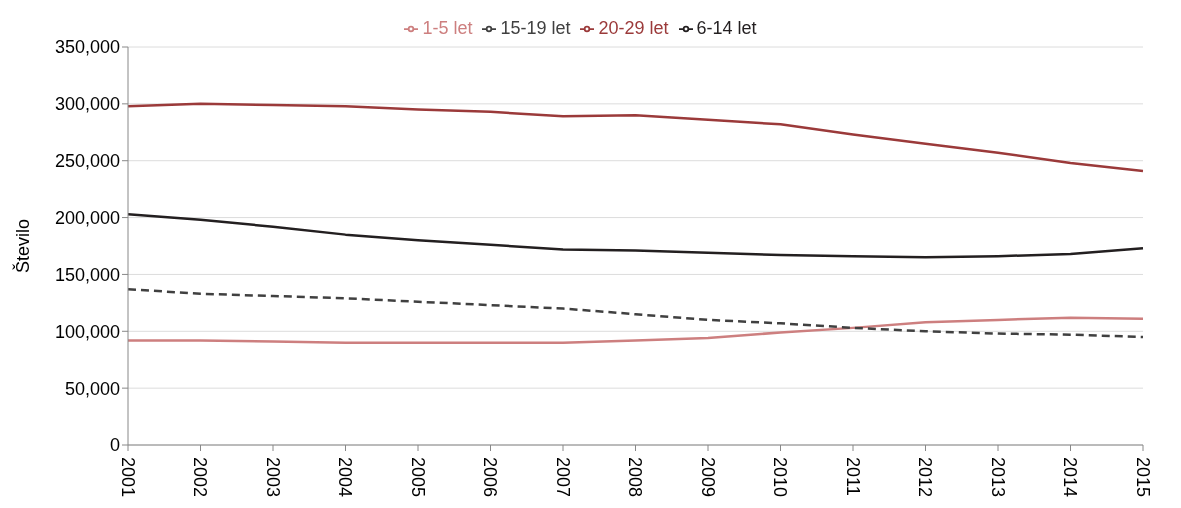 Image resolution: width=1181 pixels, height=508 pixels. I want to click on x-tick-label: 2004, so click(345, 477).